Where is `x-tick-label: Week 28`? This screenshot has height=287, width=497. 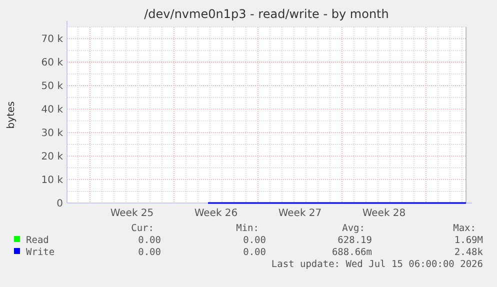
x-tick-label: Week 28 is located at coordinates (384, 213).